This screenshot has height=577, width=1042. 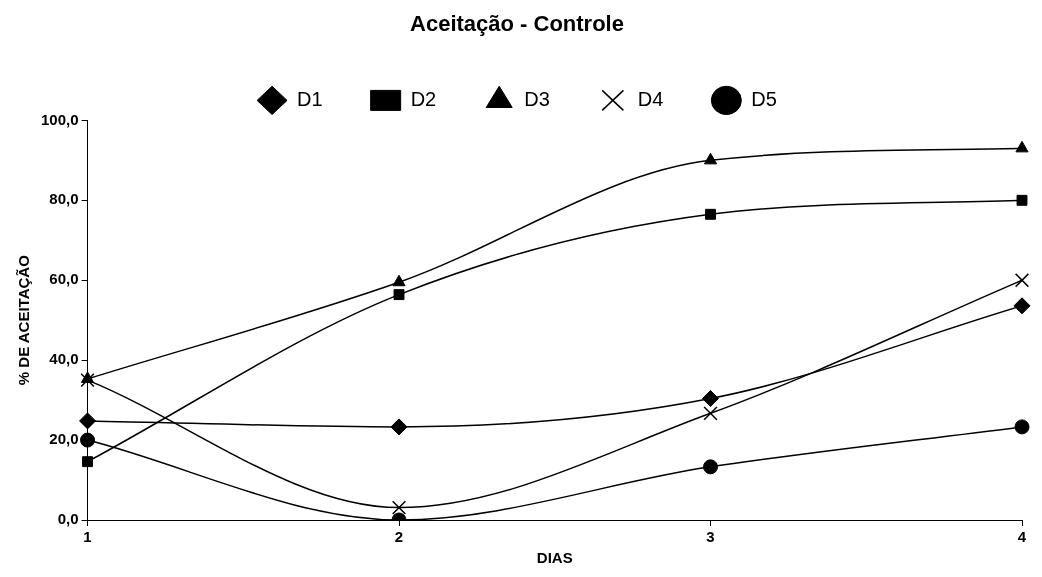 I want to click on legend-label: D5, so click(x=764, y=98).